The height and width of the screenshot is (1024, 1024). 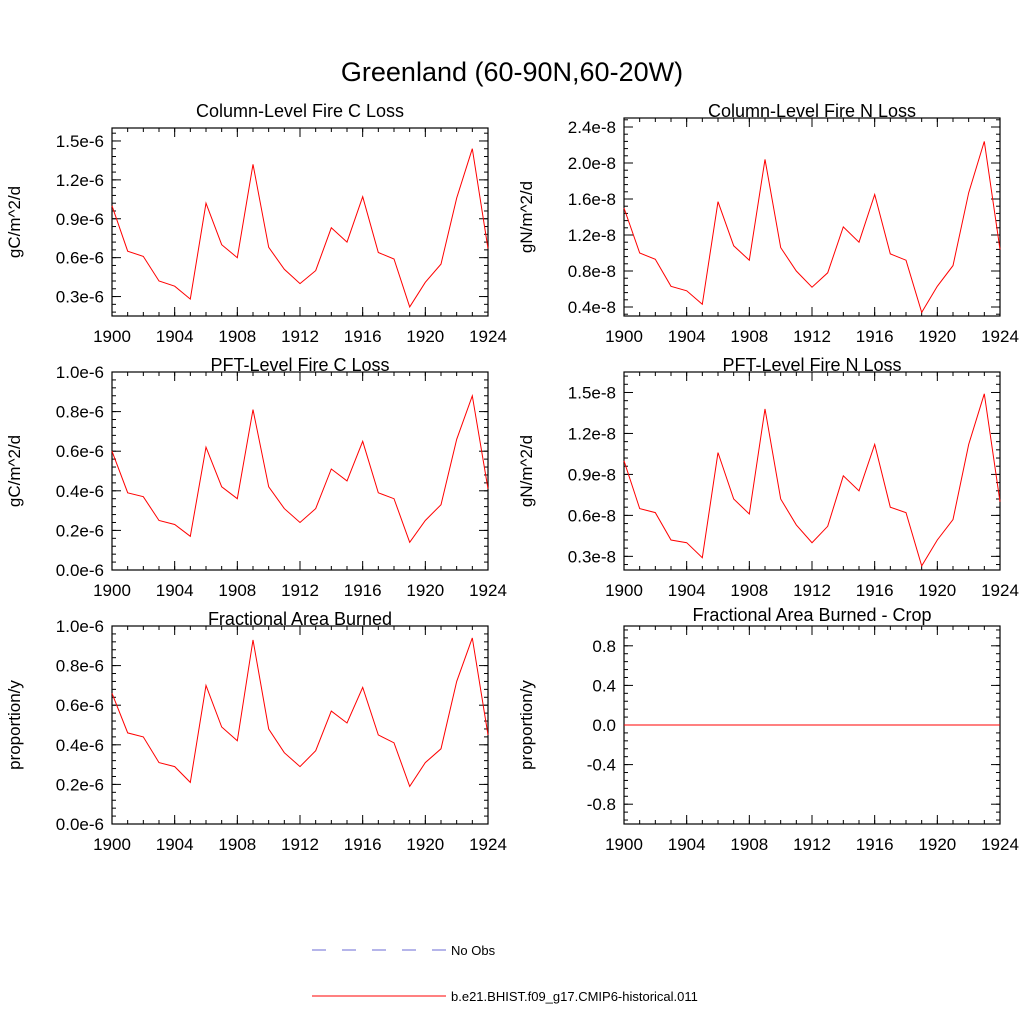 I want to click on y-tick-label: 1.5e-8, so click(x=592, y=392).